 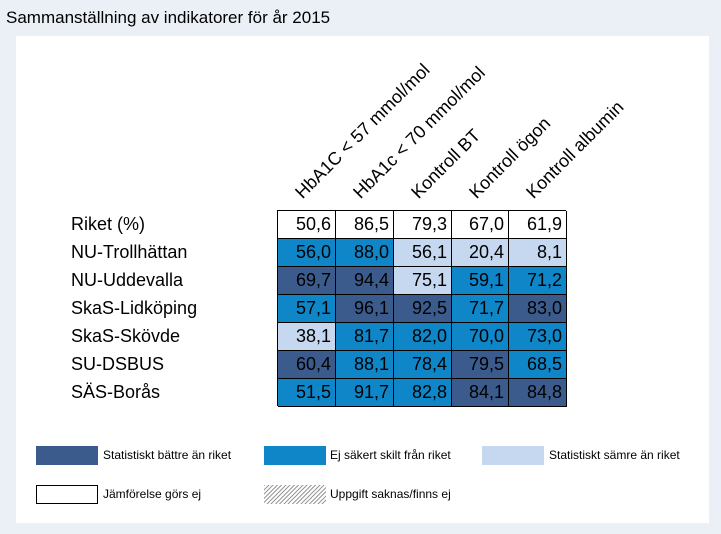 What do you see at coordinates (152, 494) in the screenshot?
I see `legend-label-nocompare: Jämförelse görs ej` at bounding box center [152, 494].